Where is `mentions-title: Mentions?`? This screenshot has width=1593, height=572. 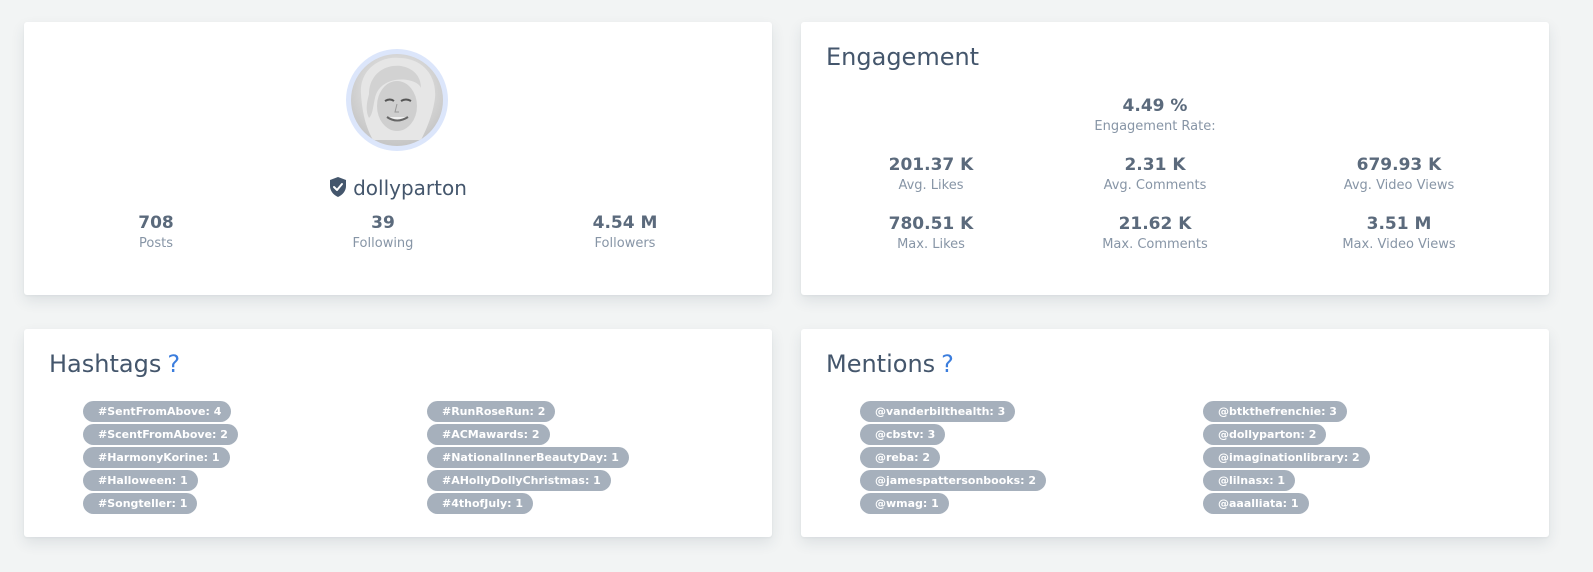 mentions-title: Mentions? is located at coordinates (890, 364).